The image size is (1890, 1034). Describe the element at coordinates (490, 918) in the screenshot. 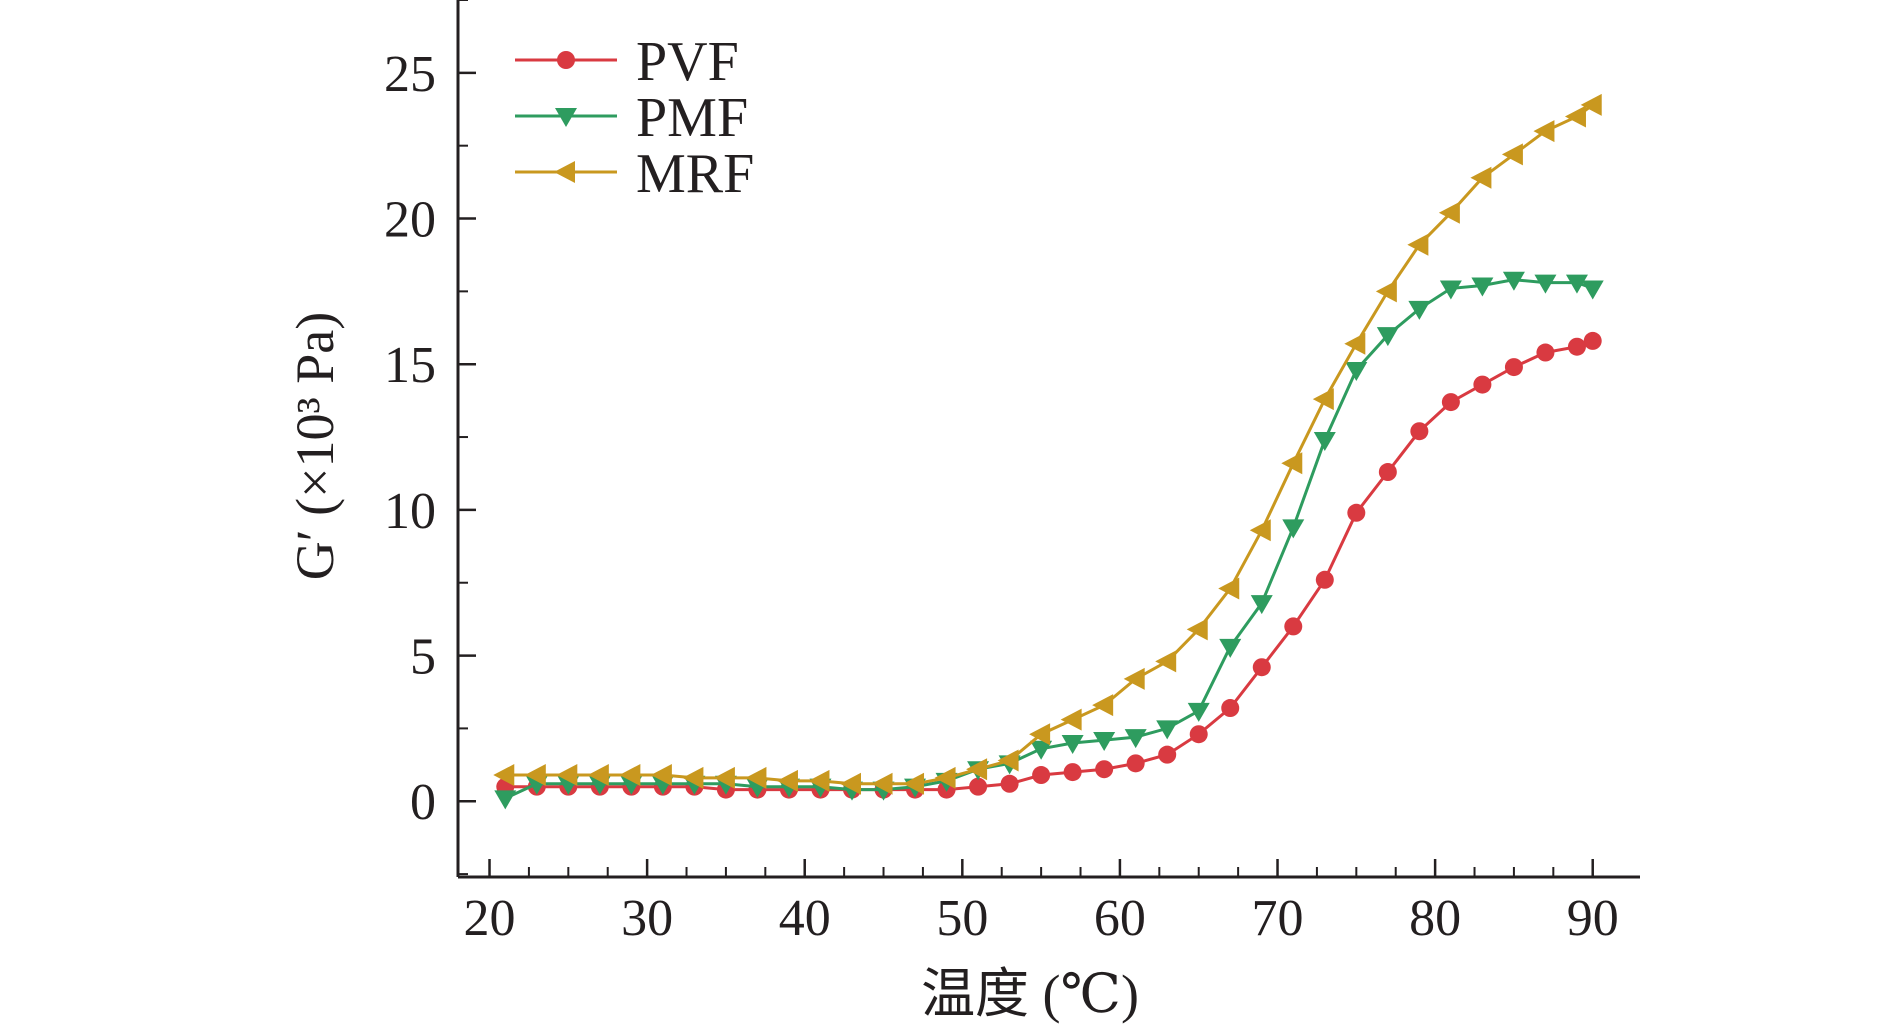

I see `x-tick-label: 20` at that location.